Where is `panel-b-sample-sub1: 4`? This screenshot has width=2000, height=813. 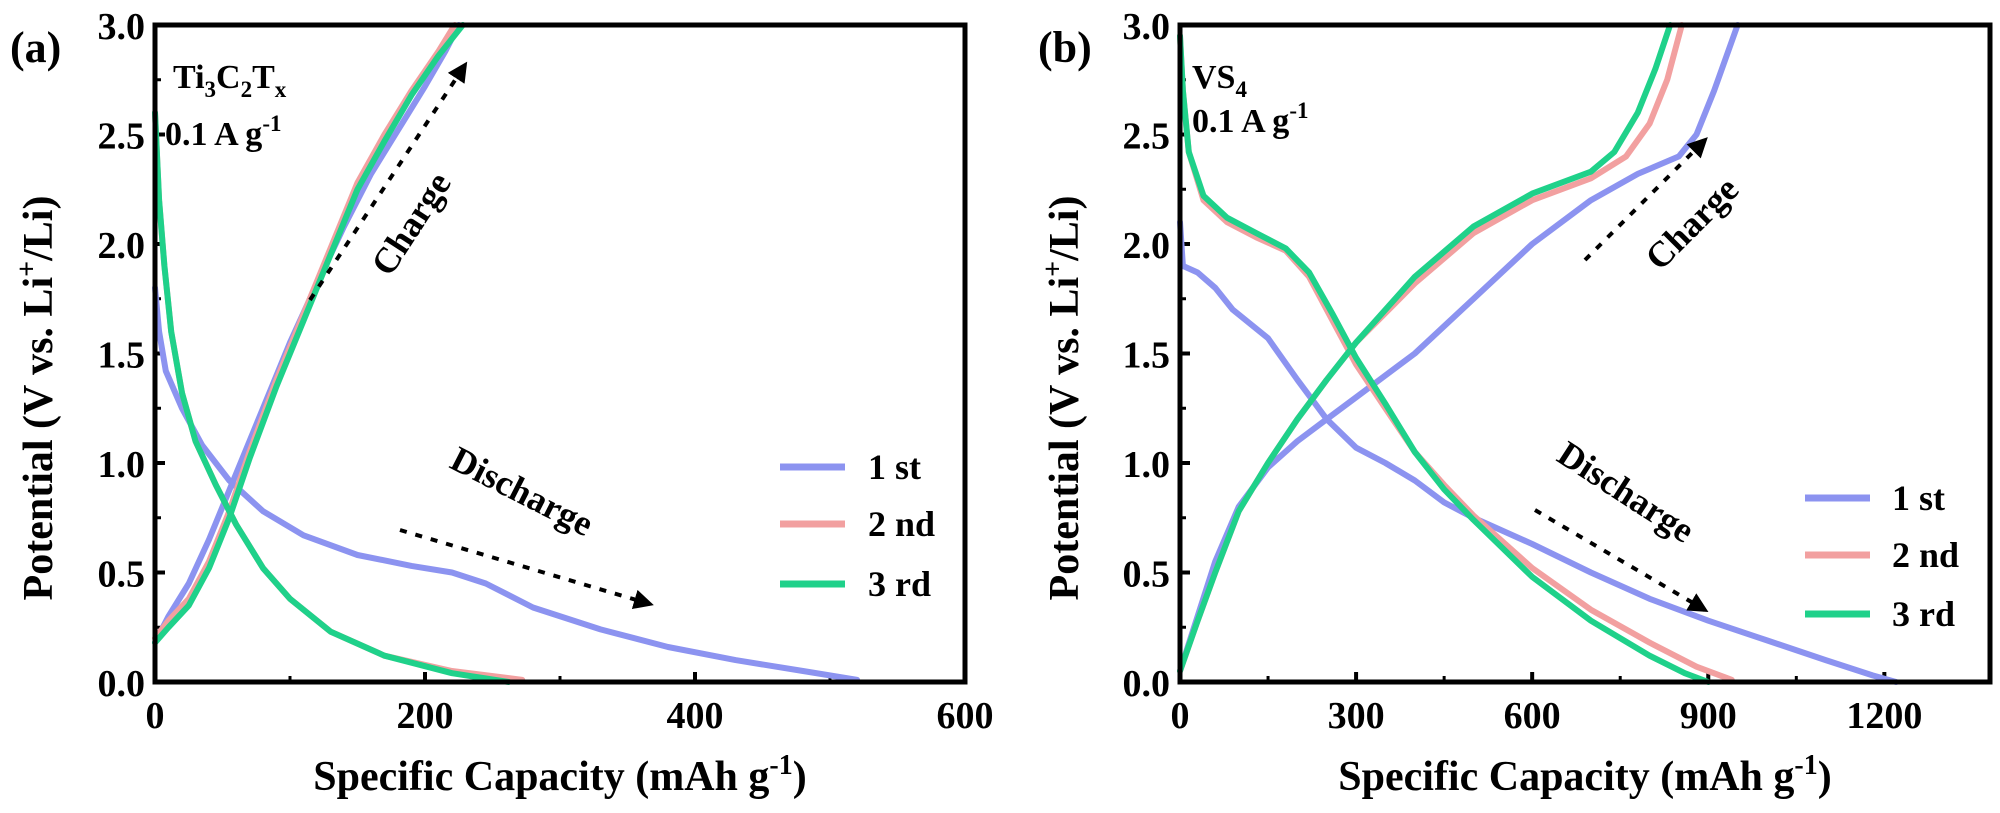 panel-b-sample-sub1: 4 is located at coordinates (1241, 89).